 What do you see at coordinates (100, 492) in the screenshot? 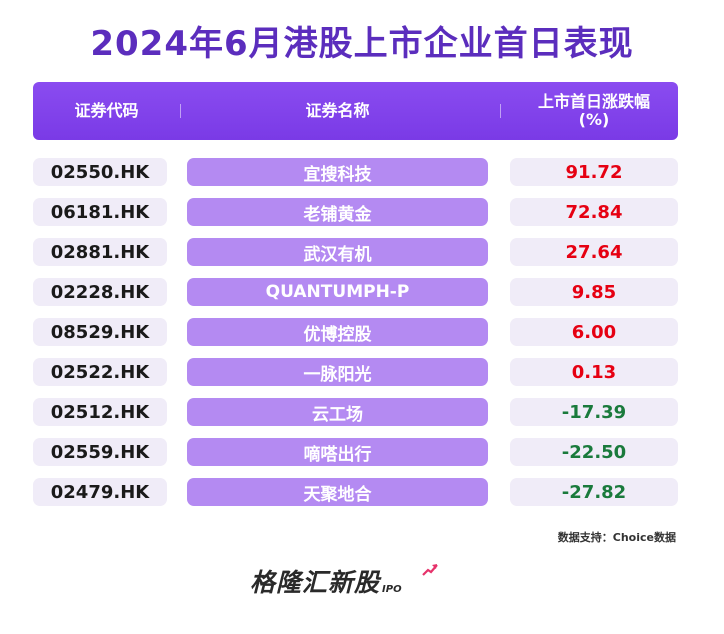
I see `cell-code: 02479.HK` at bounding box center [100, 492].